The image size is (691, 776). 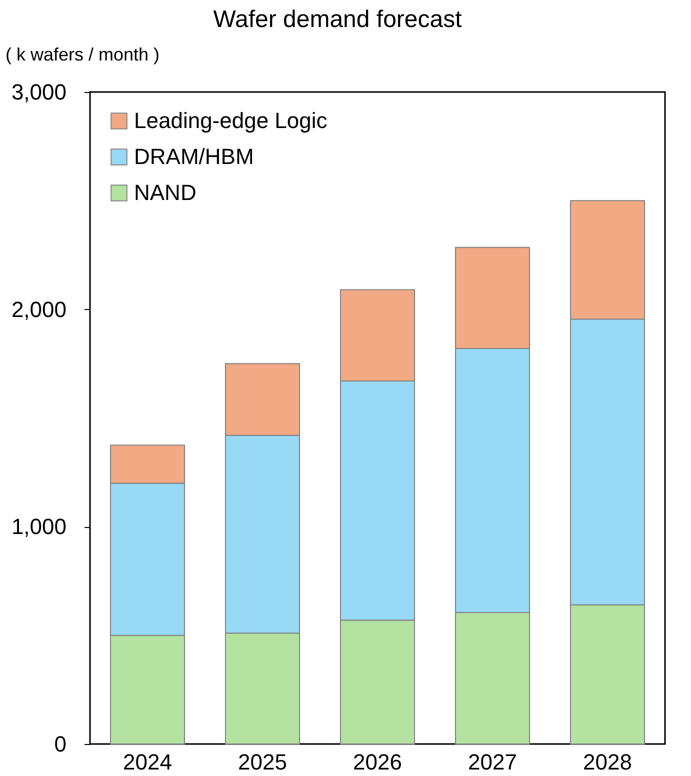 I want to click on y-tick-label: 2,000, so click(x=38, y=309).